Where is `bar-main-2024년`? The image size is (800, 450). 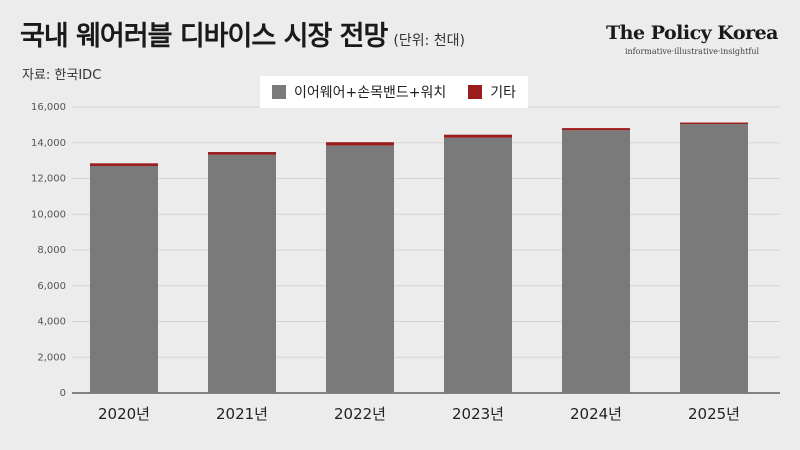
bar-main-2024년 is located at coordinates (596, 262).